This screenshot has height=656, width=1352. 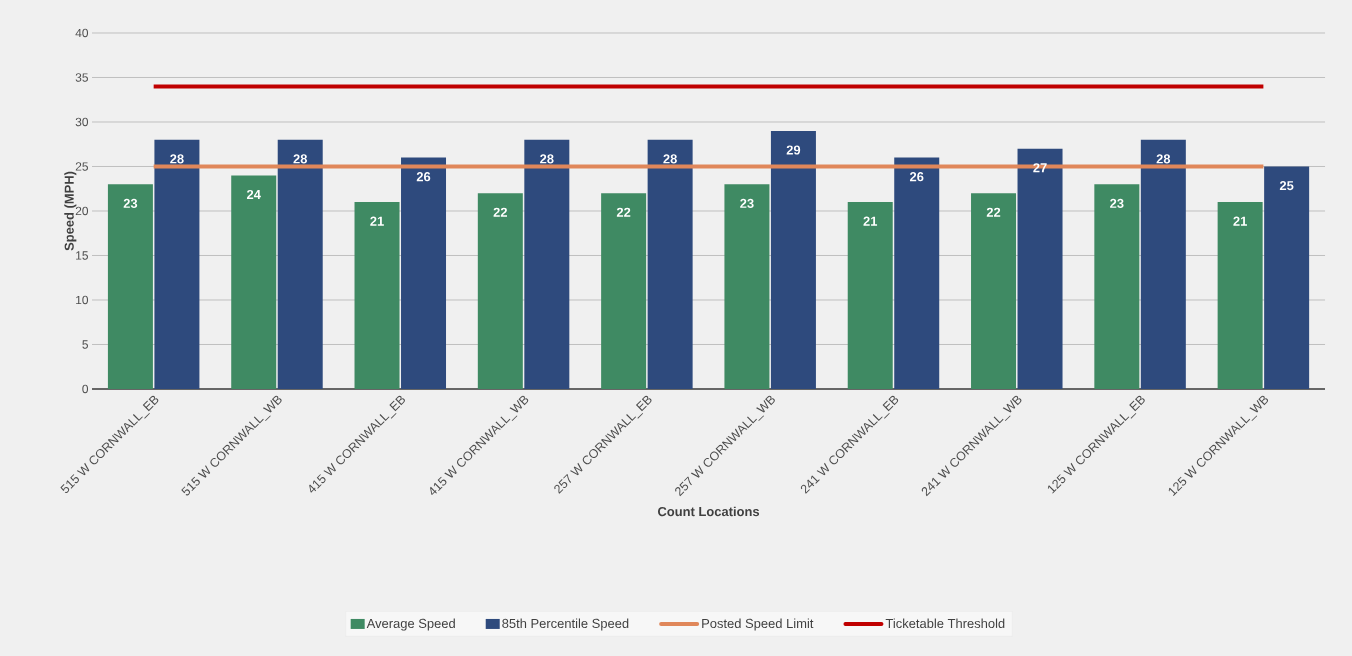 I want to click on legend-label: Ticketable Threshold, so click(x=945, y=623).